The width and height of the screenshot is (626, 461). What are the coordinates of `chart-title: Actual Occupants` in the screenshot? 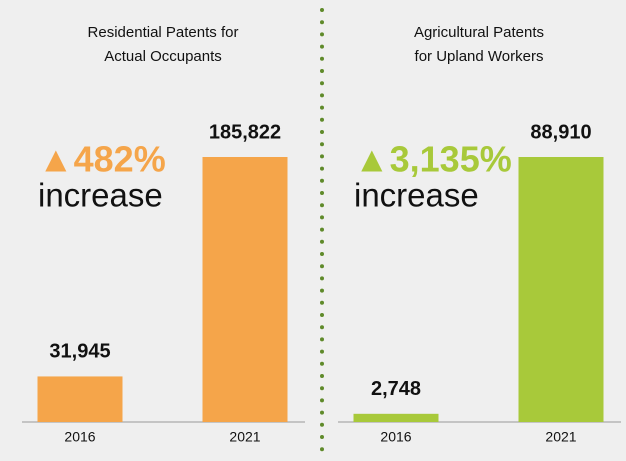 It's located at (163, 56).